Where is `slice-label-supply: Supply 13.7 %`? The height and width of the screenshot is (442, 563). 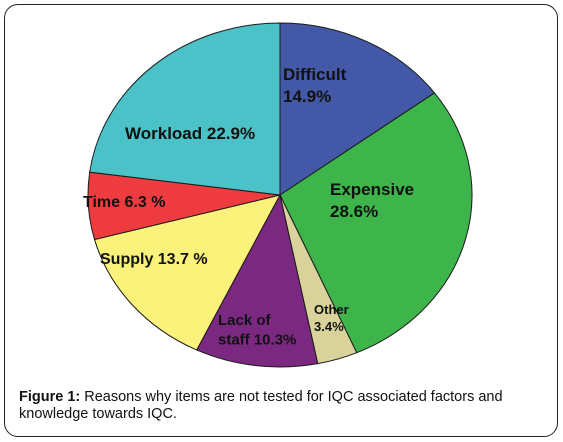
slice-label-supply: Supply 13.7 % is located at coordinates (154, 259).